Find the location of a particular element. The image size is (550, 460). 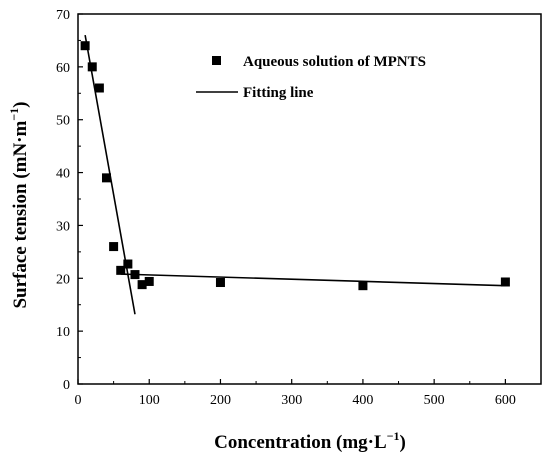

y-axis-label-main: Surface tension (mN·m is located at coordinates (20, 214).